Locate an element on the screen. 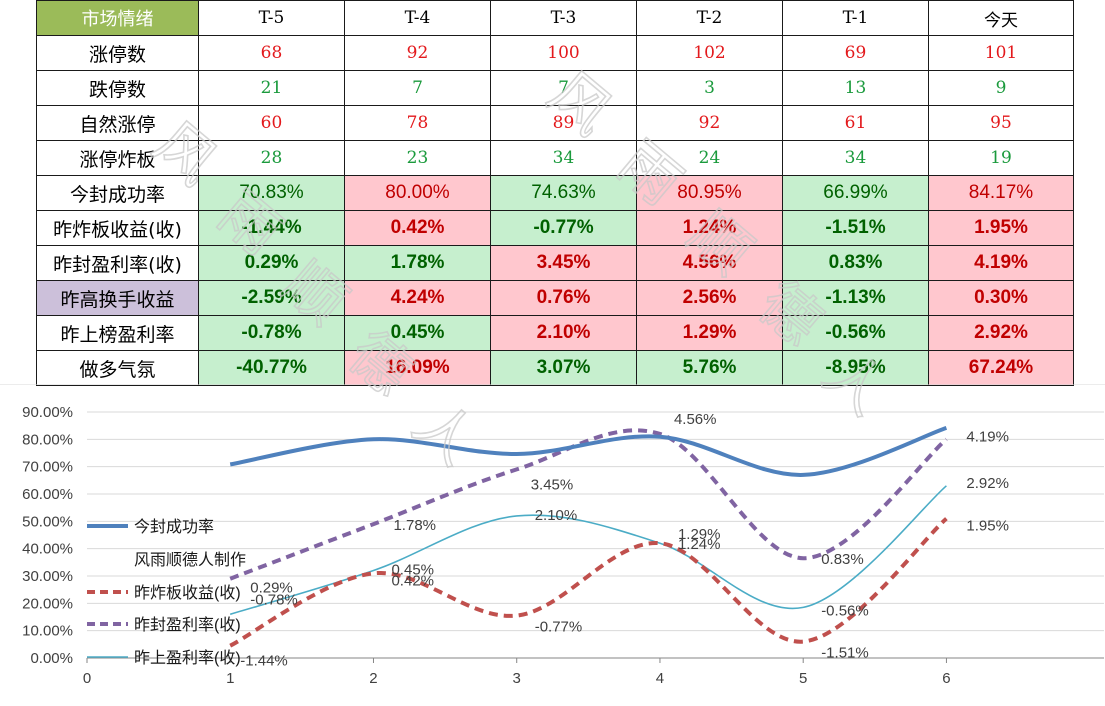 The width and height of the screenshot is (1105, 706). table-row: 昨封盈利率(收) 0.29% 1.78% 3.45% 4.56% 0.83% 4.19% is located at coordinates (555, 263).